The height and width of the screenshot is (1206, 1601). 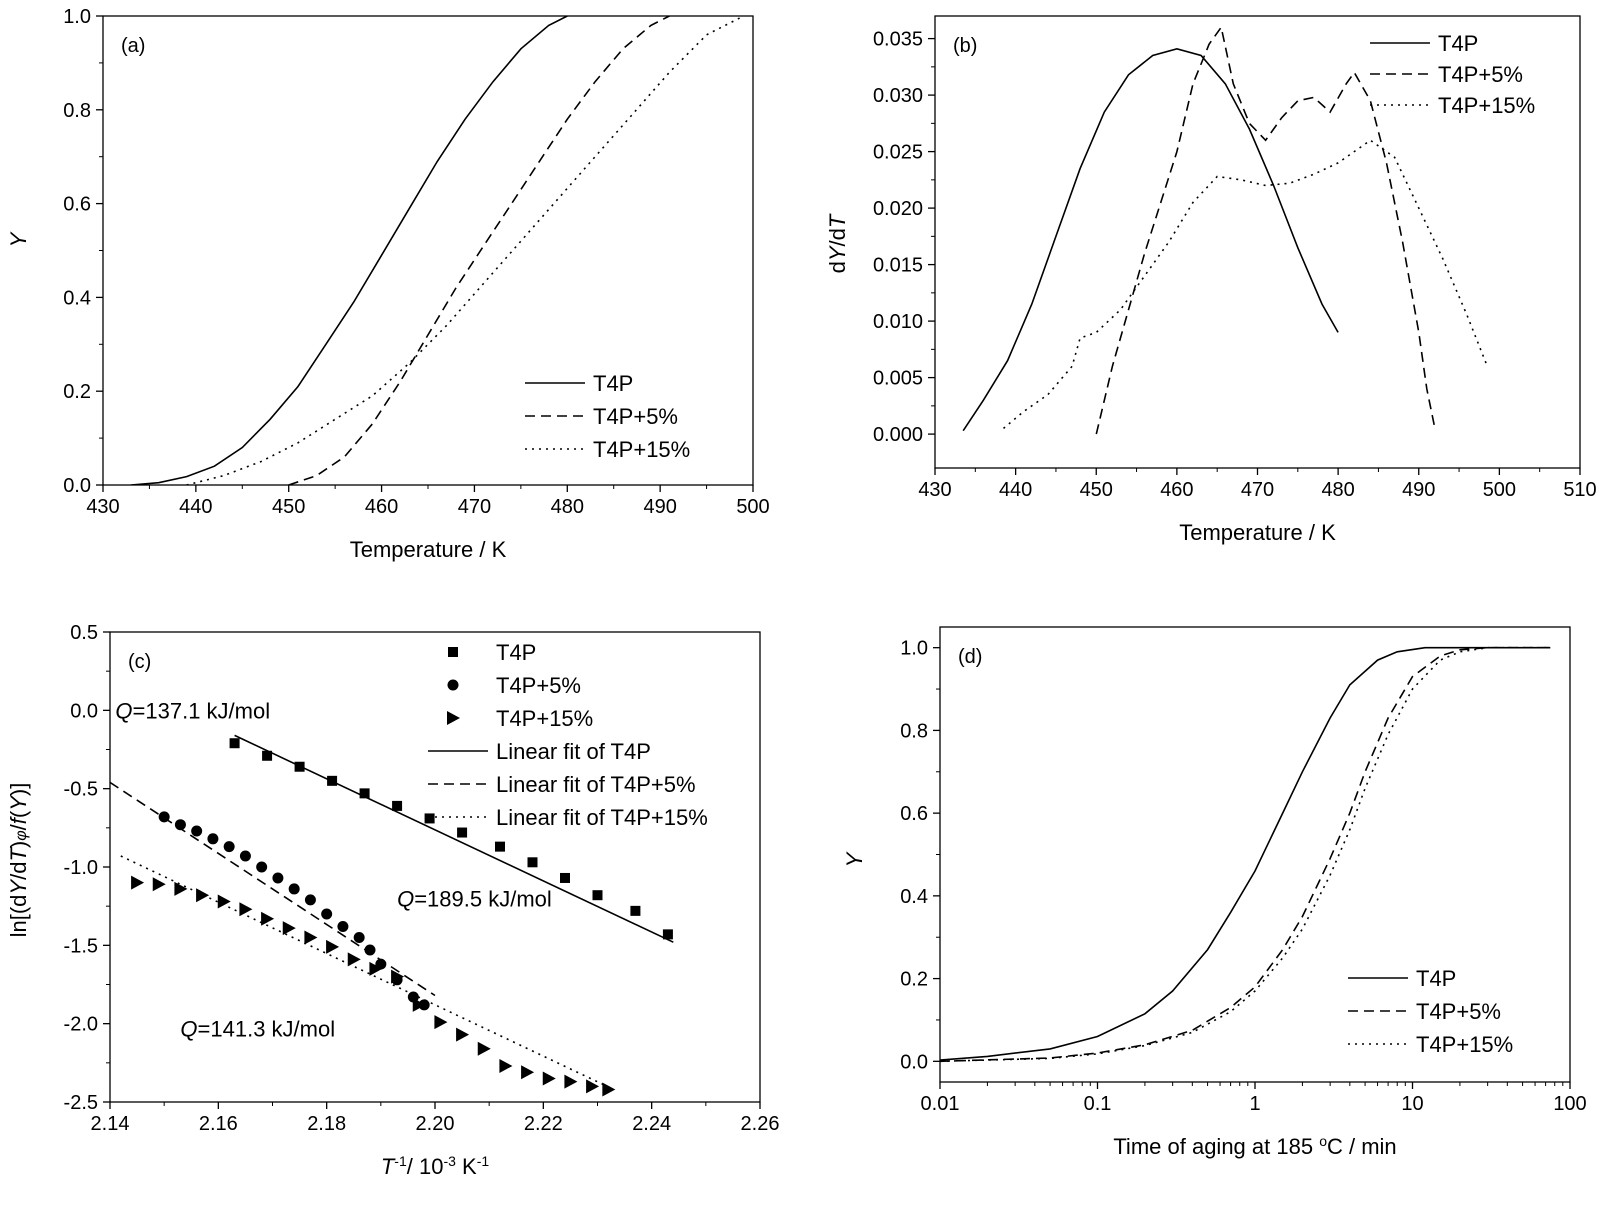 What do you see at coordinates (970, 657) in the screenshot?
I see `panel-label: (d)` at bounding box center [970, 657].